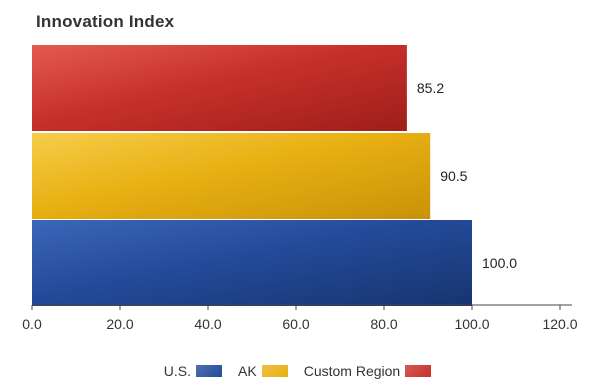 This screenshot has width=595, height=386. Describe the element at coordinates (559, 324) in the screenshot. I see `x-tick-label: 120.0` at that location.